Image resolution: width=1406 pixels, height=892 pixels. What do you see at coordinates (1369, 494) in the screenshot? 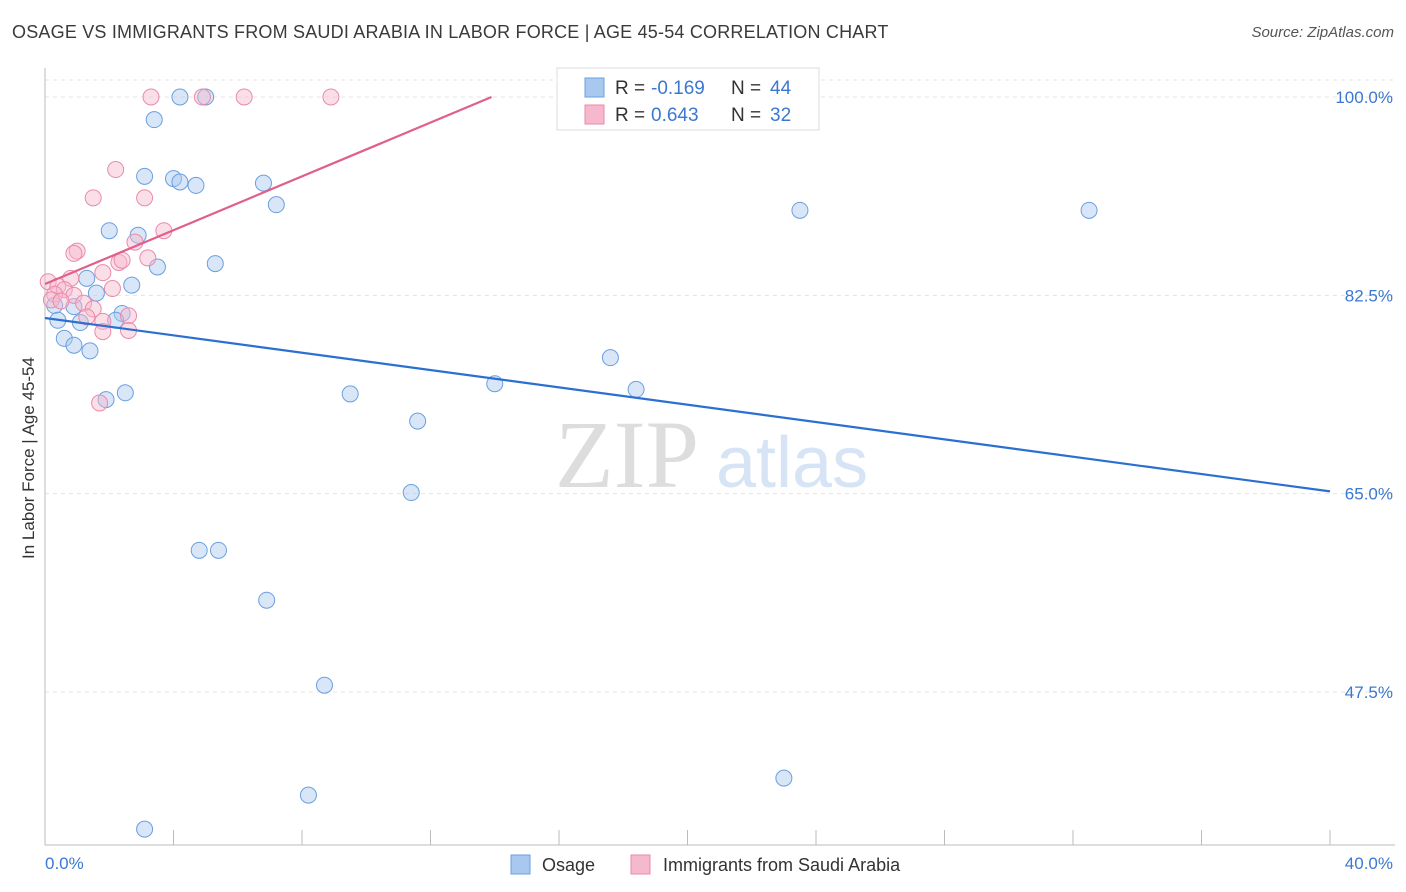
I see `y-tick-label: 65.0%` at bounding box center [1369, 494].